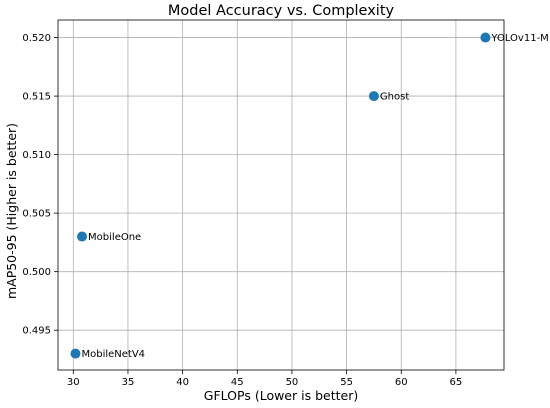 This screenshot has width=550, height=408. I want to click on data-point-label: Ghost, so click(394, 97).